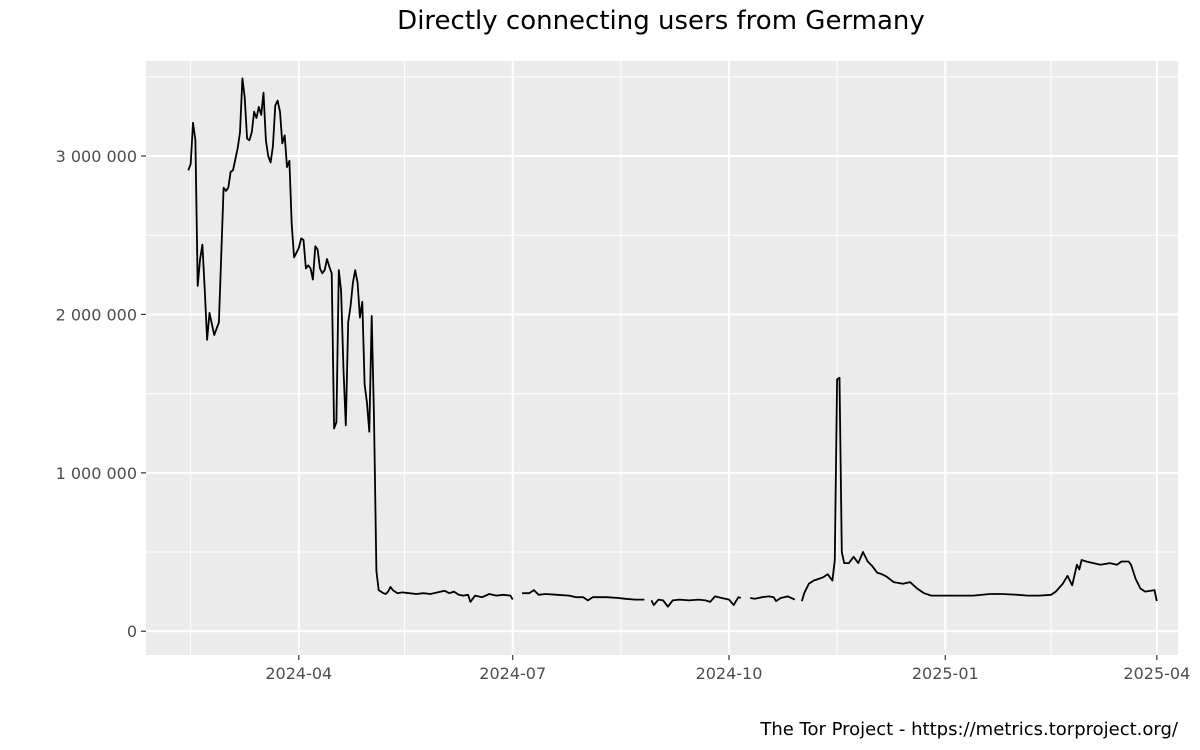 The height and width of the screenshot is (750, 1200). Describe the element at coordinates (298, 673) in the screenshot. I see `x-tick-label: 2024-04` at that location.